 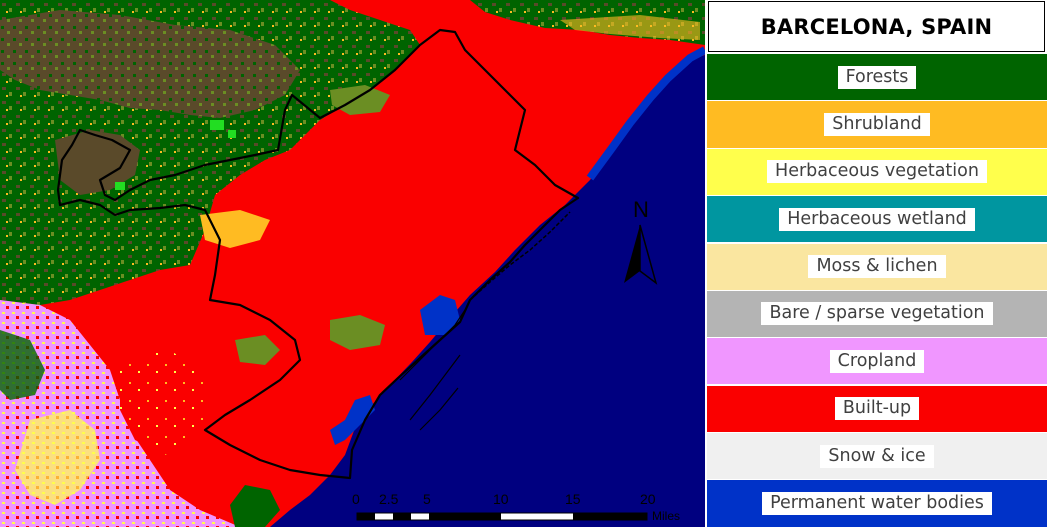 I want to click on scale-label-10: 10, so click(x=501, y=499).